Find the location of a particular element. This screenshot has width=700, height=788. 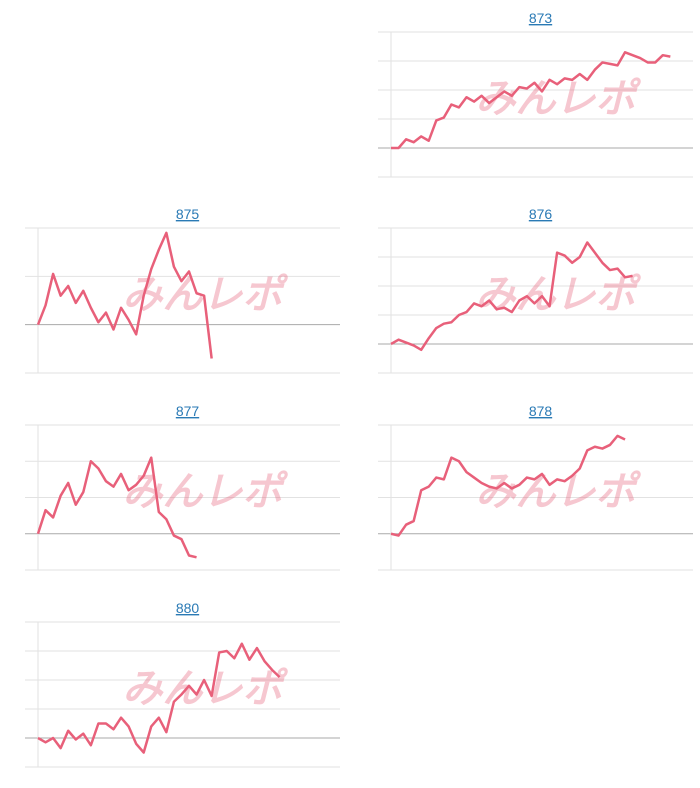

chart-title-link: 880 is located at coordinates (188, 608).